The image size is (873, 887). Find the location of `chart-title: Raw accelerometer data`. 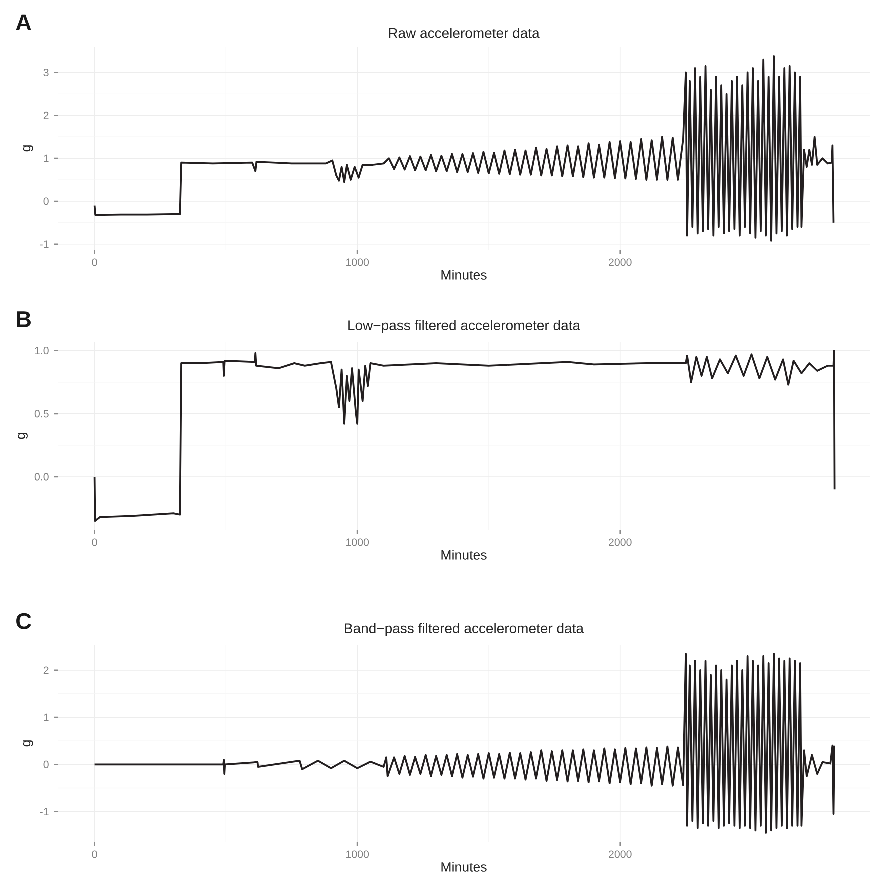

chart-title: Raw accelerometer data is located at coordinates (464, 33).